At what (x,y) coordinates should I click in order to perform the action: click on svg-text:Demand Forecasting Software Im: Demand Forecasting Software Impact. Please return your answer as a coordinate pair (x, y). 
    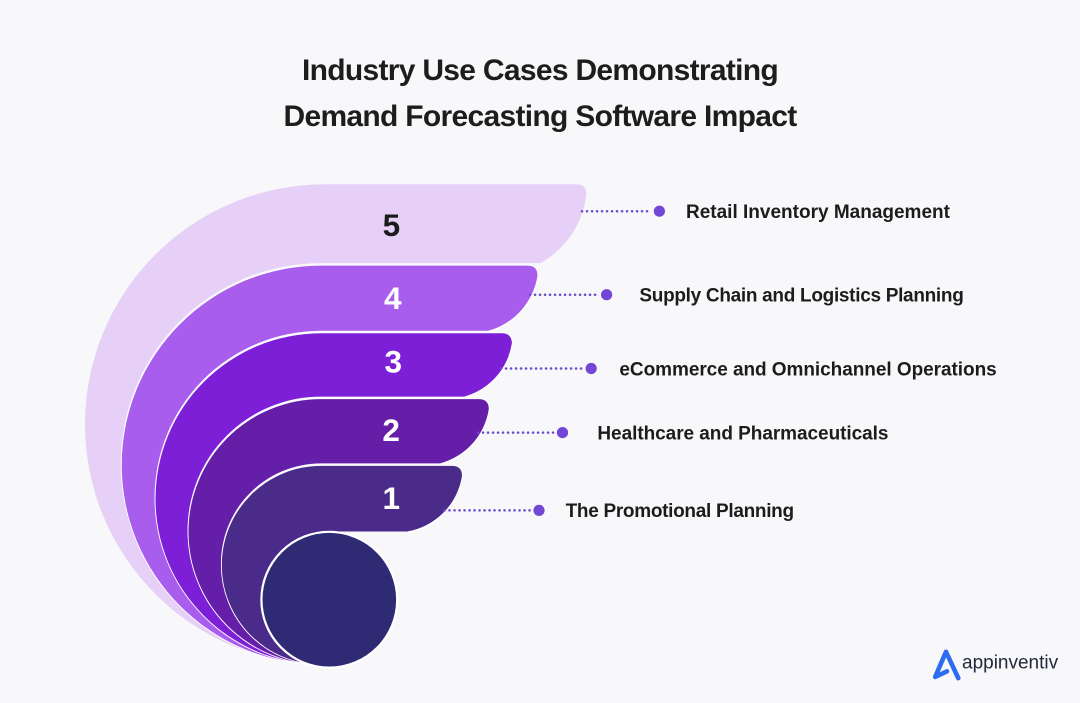
    Looking at the image, I should click on (541, 116).